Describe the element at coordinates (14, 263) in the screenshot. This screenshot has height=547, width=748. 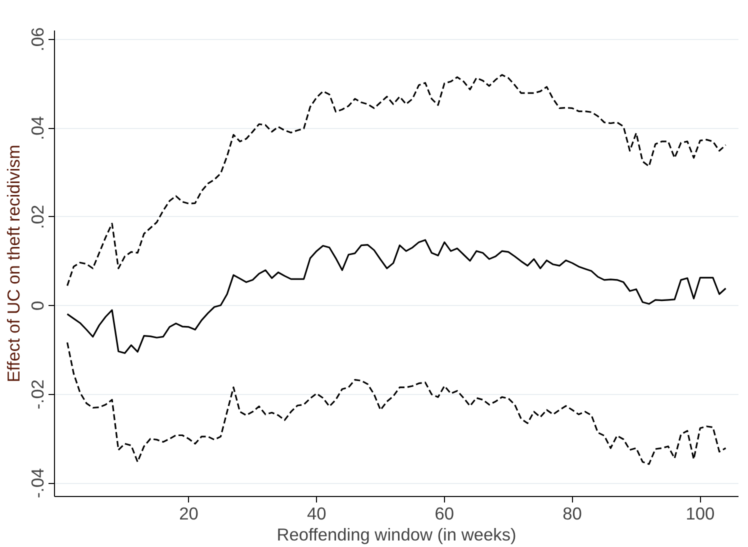
I see `y-axis-title: Effect of UC on theft recidivism` at that location.